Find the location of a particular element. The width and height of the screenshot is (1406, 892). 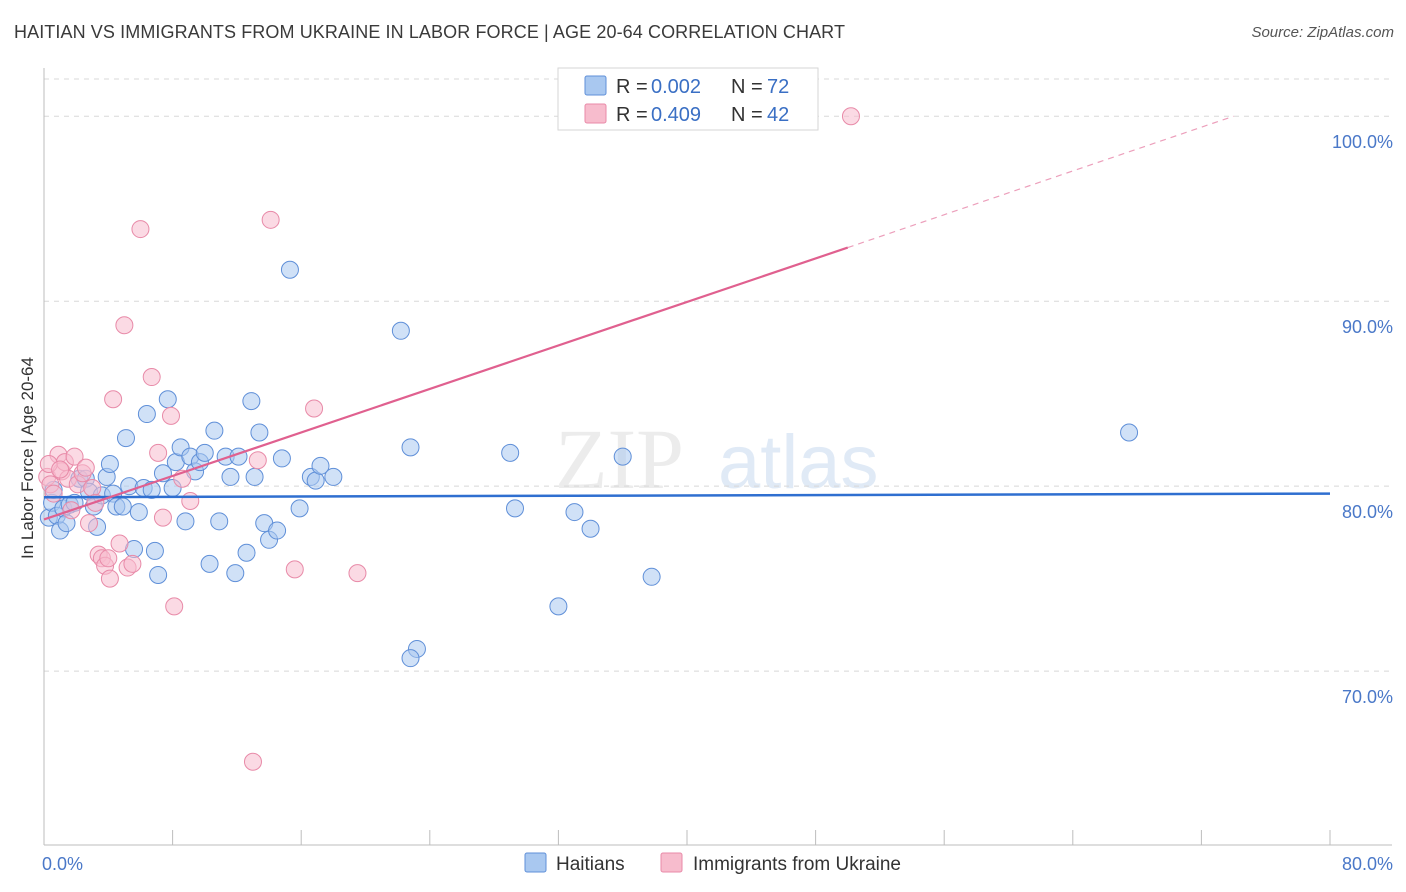

x-tick-label-1: 80.0% is located at coordinates (1367, 864).